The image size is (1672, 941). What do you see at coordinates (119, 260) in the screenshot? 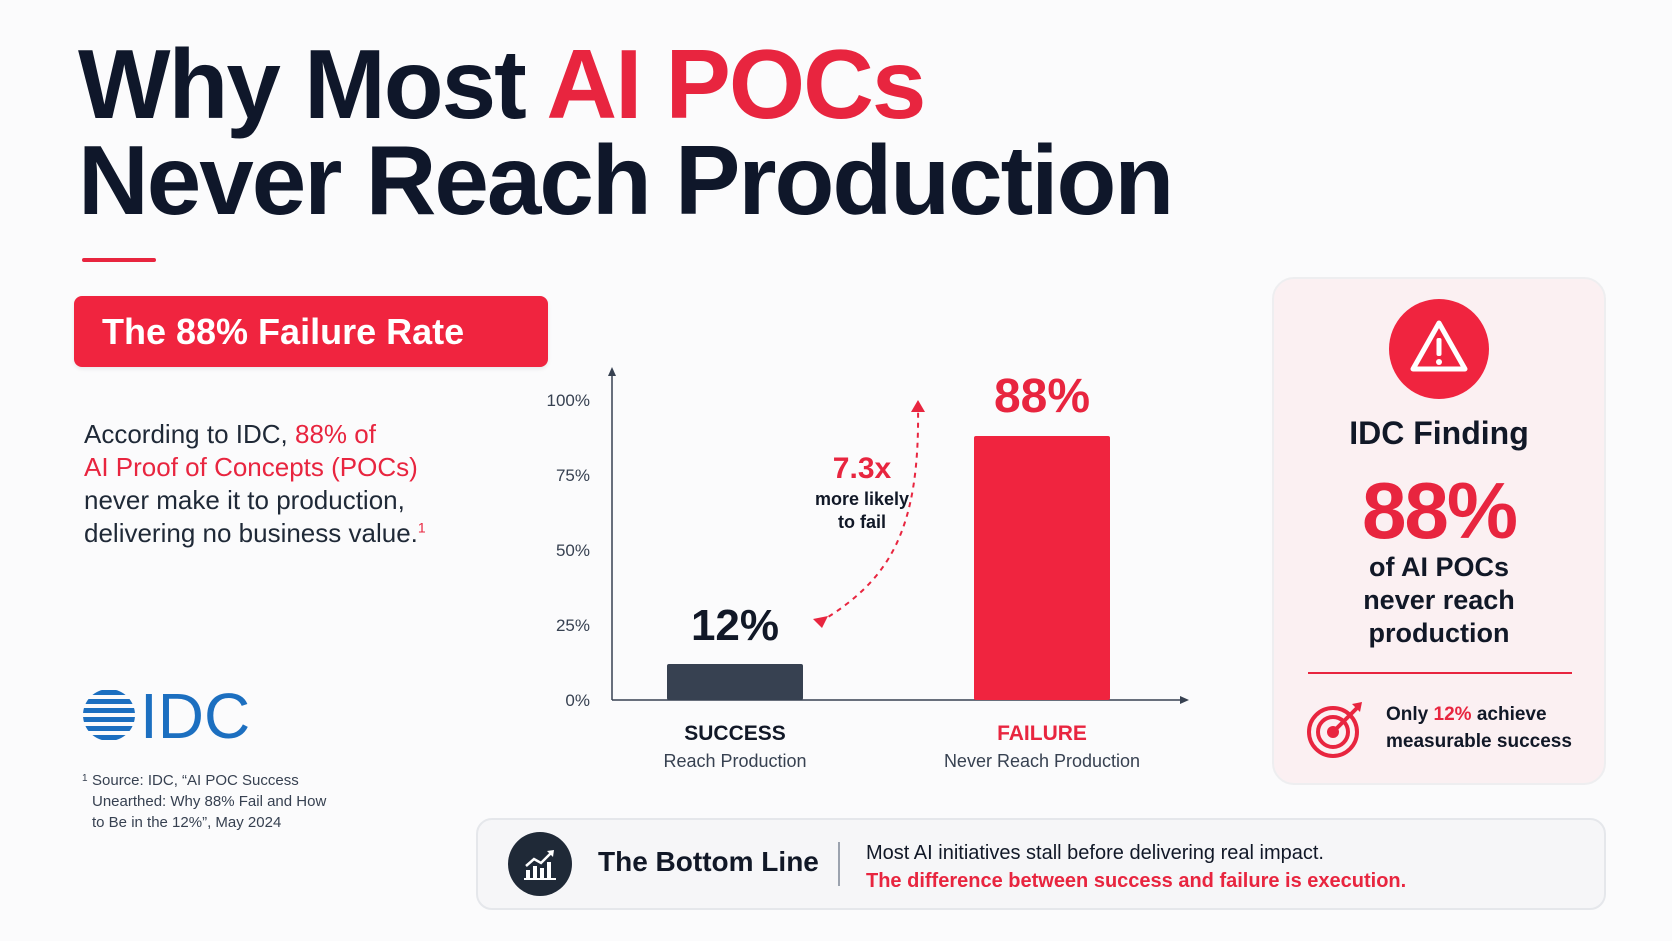
I see `title-underline` at bounding box center [119, 260].